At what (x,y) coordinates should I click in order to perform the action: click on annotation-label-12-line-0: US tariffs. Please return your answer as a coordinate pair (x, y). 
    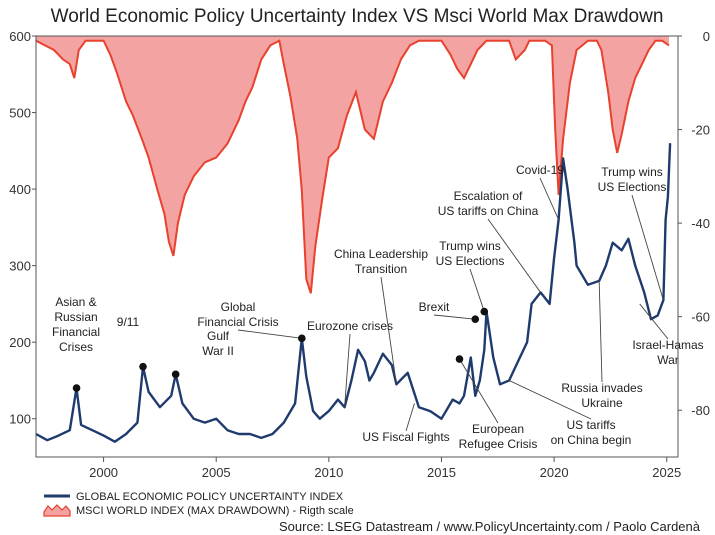
    Looking at the image, I should click on (590, 425).